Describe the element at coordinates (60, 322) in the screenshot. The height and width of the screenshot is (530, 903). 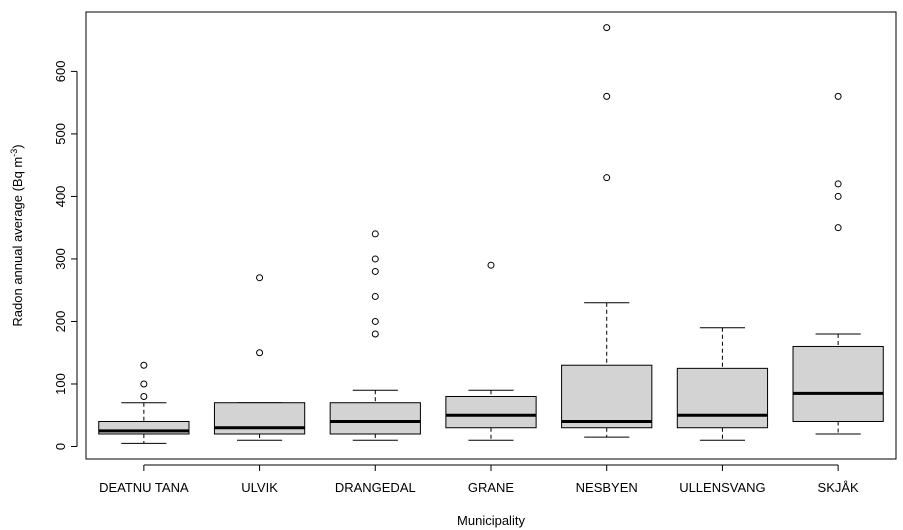
I see `y-tick-label-200: 200` at that location.